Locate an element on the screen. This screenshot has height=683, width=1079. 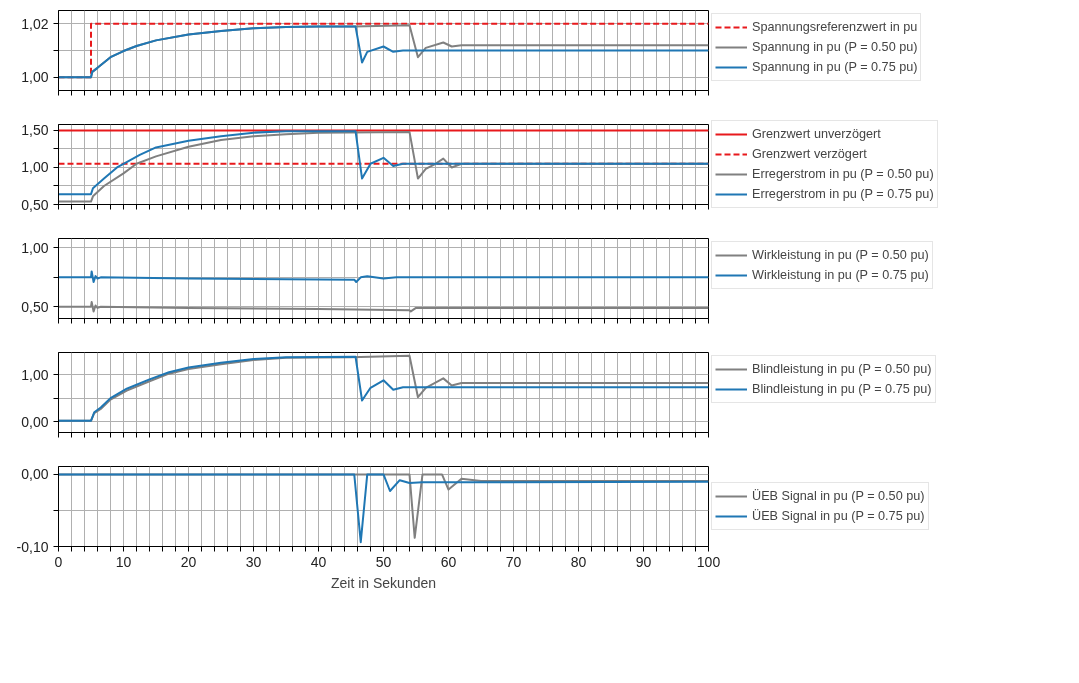
legend-label: Spannung in pu (P = 0.50 pu) is located at coordinates (835, 47).